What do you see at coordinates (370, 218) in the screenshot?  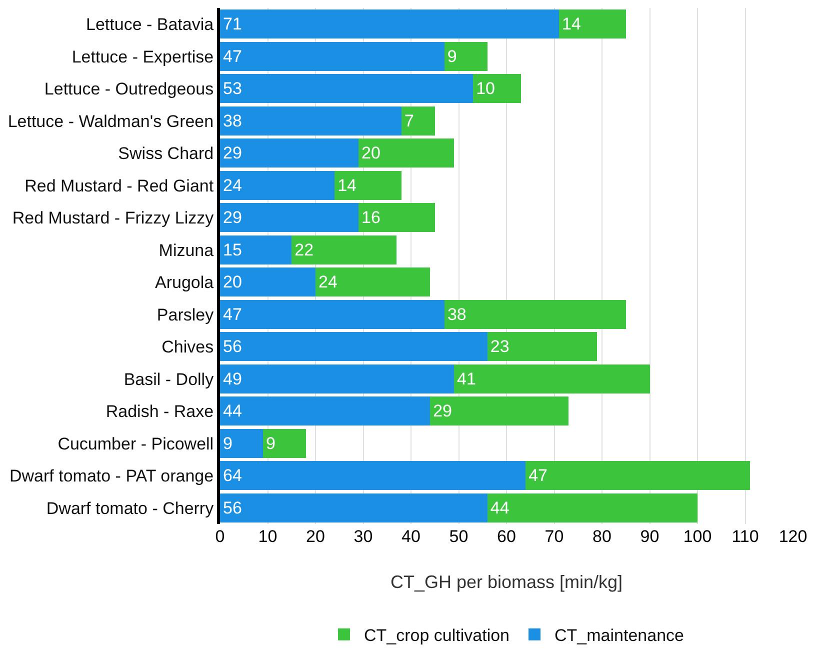 I see `data-label: 16` at bounding box center [370, 218].